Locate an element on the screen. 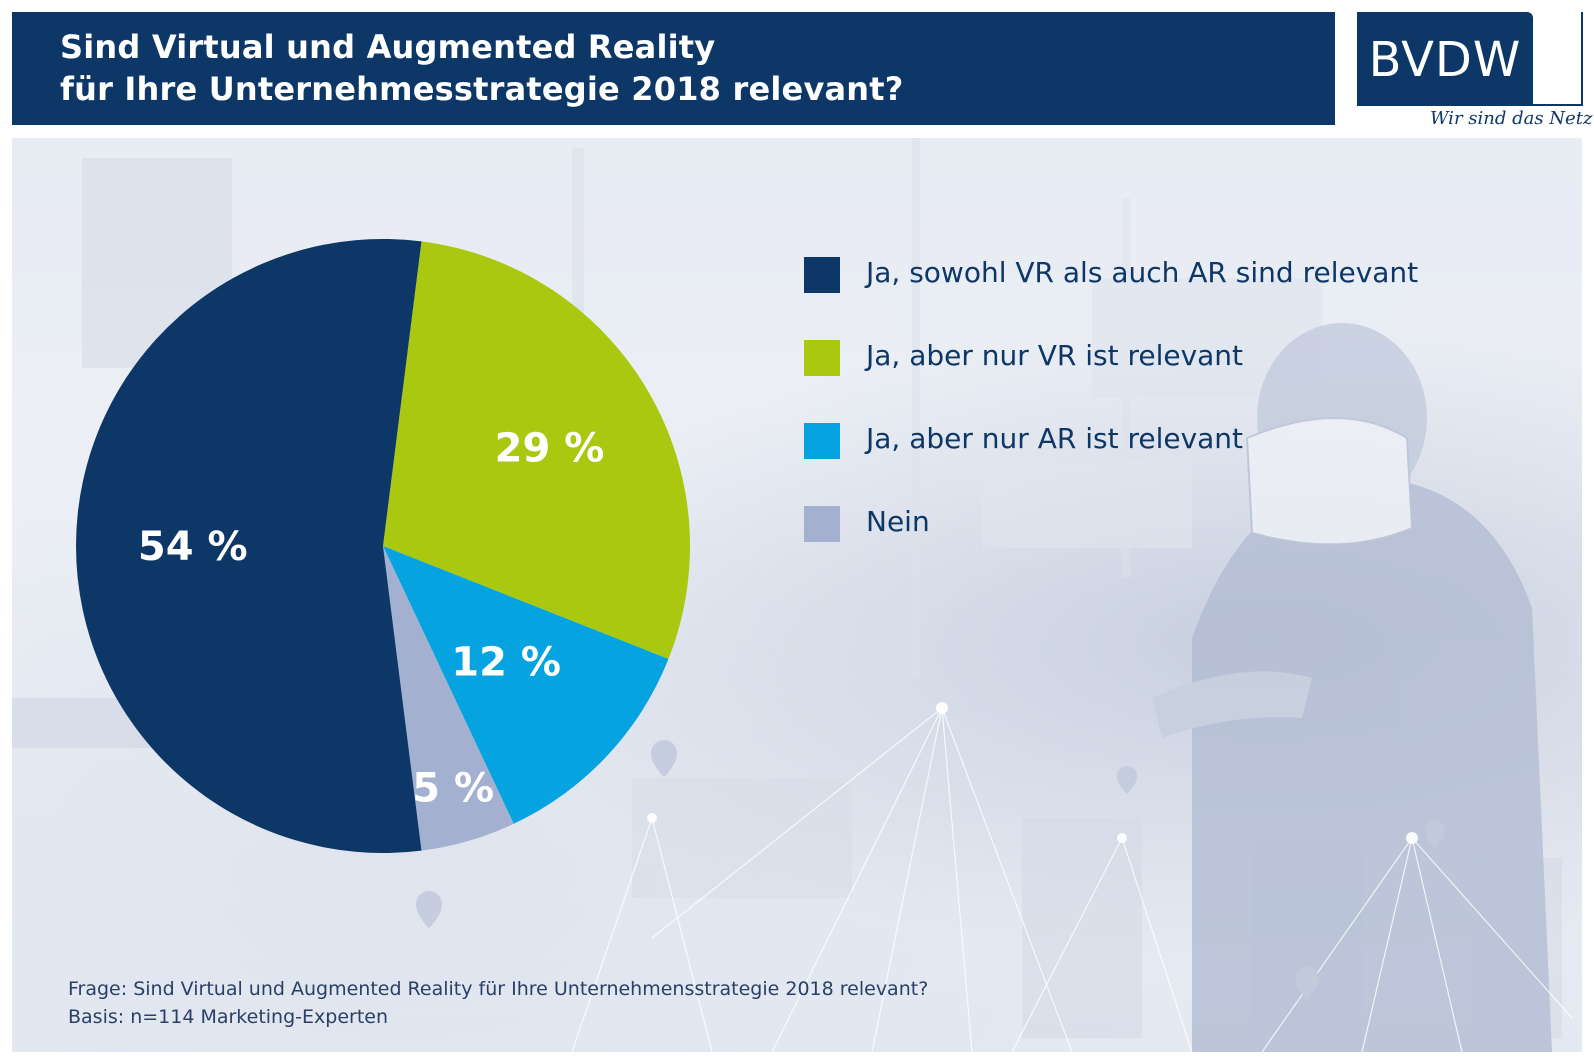  logo-text: BVDW is located at coordinates (1445, 60).